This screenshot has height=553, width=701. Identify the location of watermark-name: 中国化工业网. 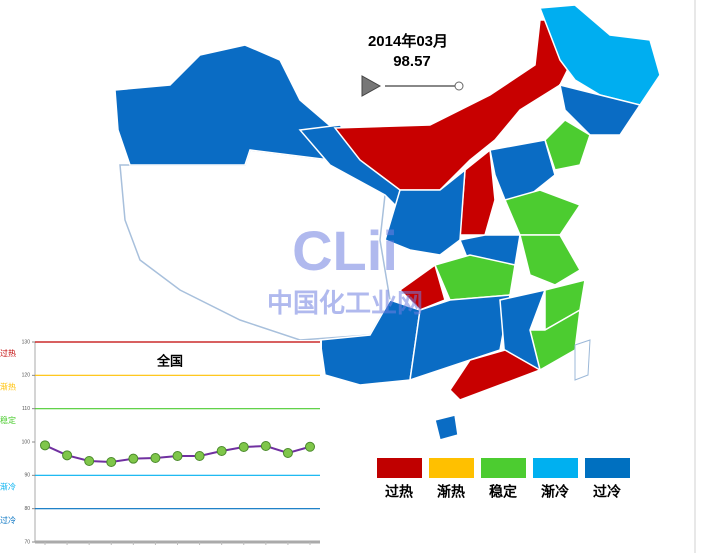
(345, 303).